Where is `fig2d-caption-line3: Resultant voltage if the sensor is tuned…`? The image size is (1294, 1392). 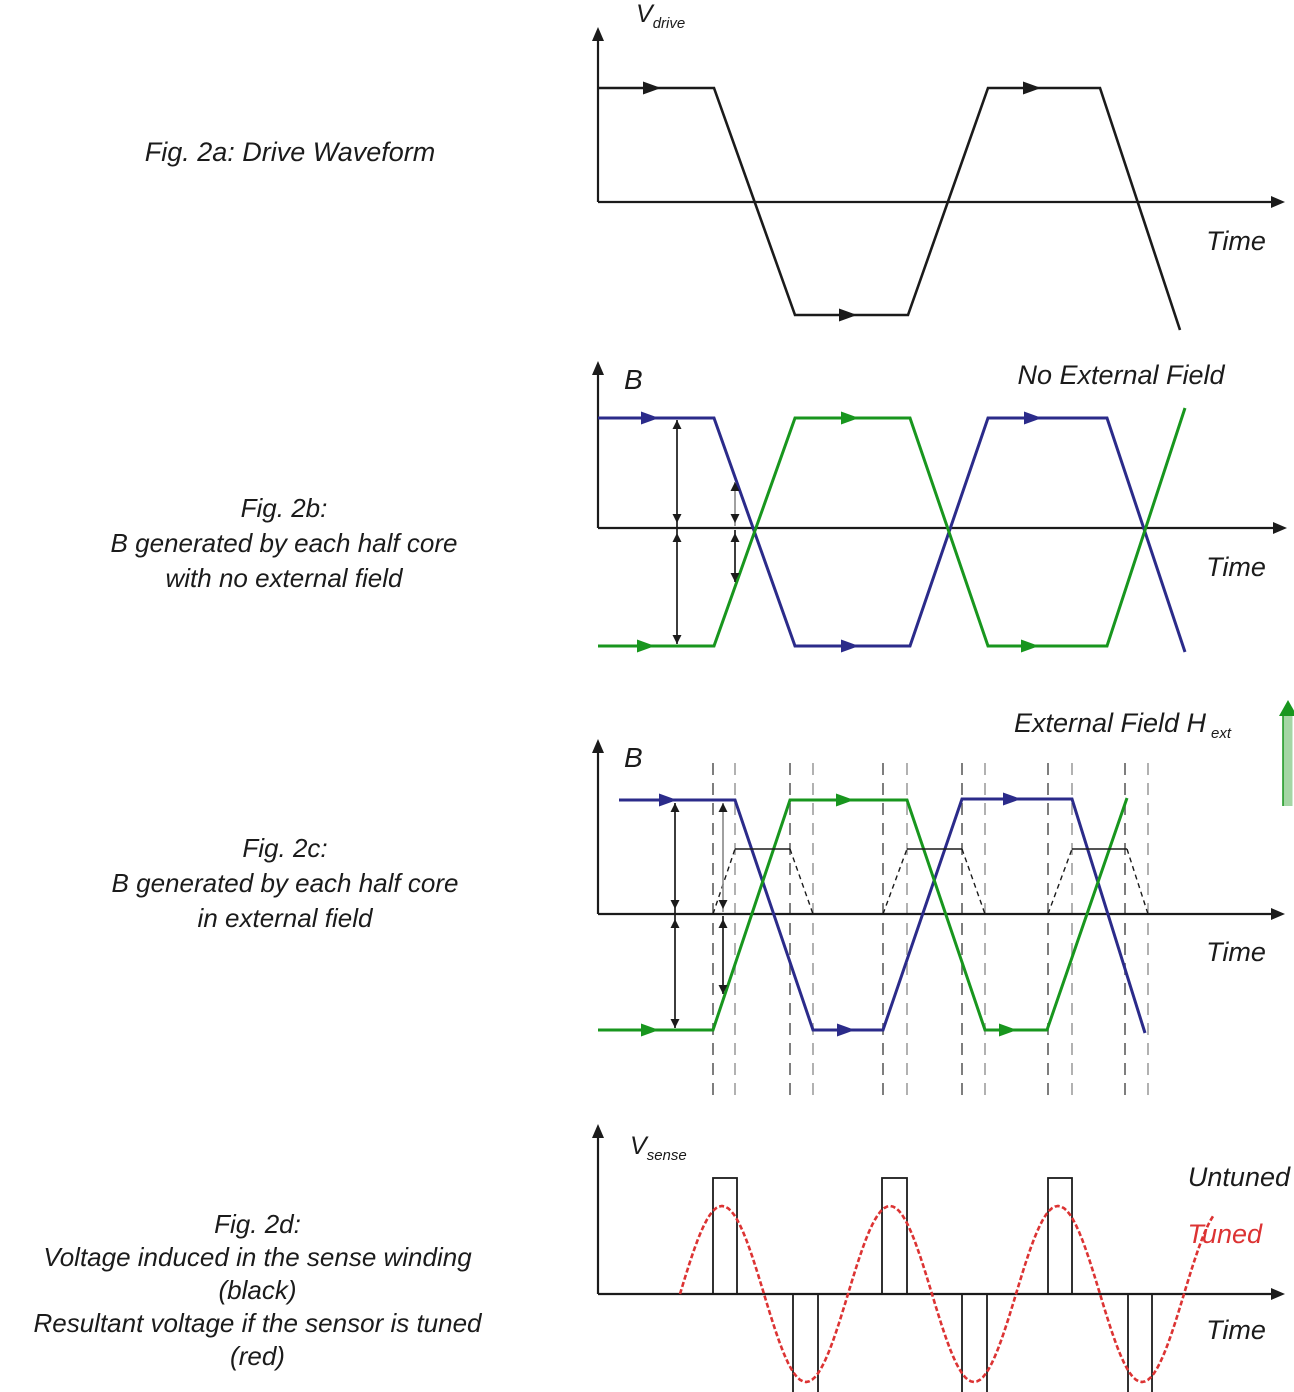 fig2d-caption-line3: Resultant voltage if the sensor is tuned… is located at coordinates (257, 1339).